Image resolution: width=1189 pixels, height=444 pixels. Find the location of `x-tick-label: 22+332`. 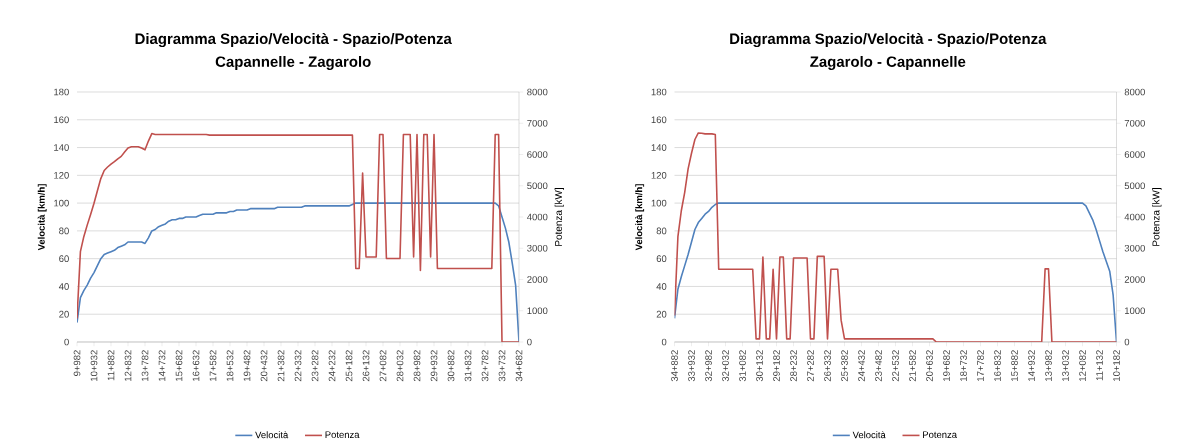

x-tick-label: 22+332 is located at coordinates (298, 366).